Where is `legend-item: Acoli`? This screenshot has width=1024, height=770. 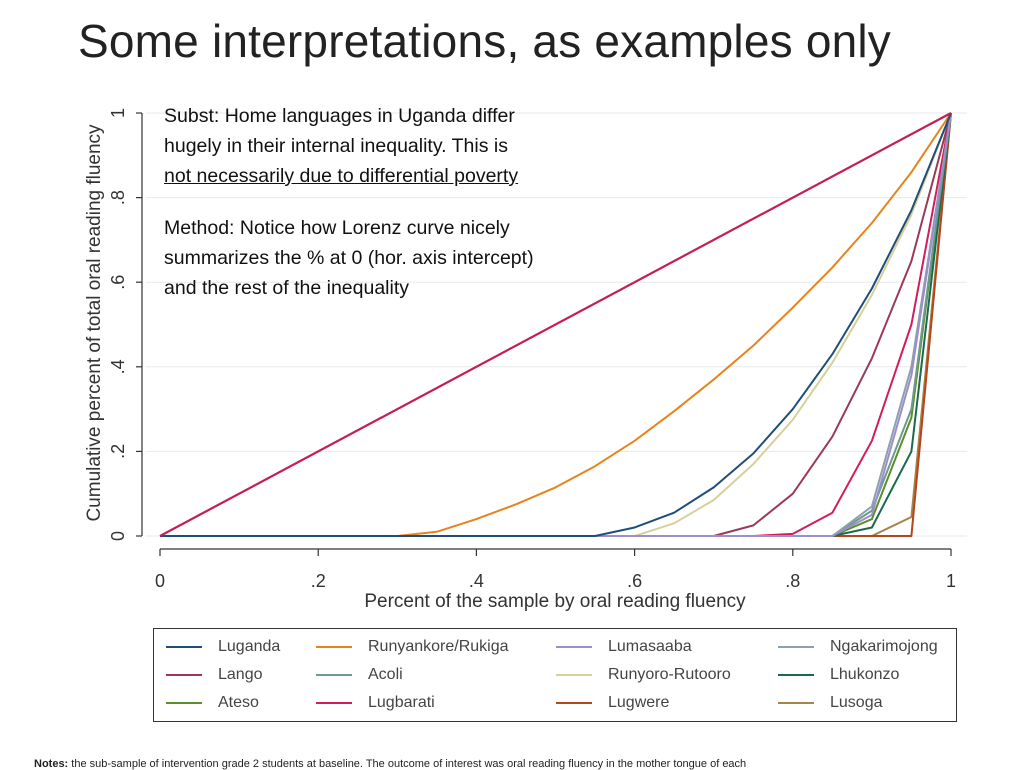
legend-item: Acoli is located at coordinates (359, 675).